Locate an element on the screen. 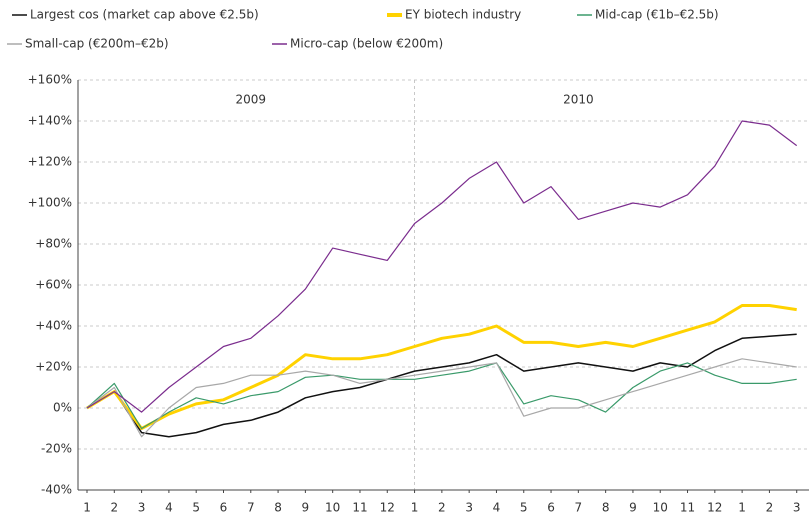 This screenshot has width=809, height=520. y-tick-label: +60% is located at coordinates (53, 285).